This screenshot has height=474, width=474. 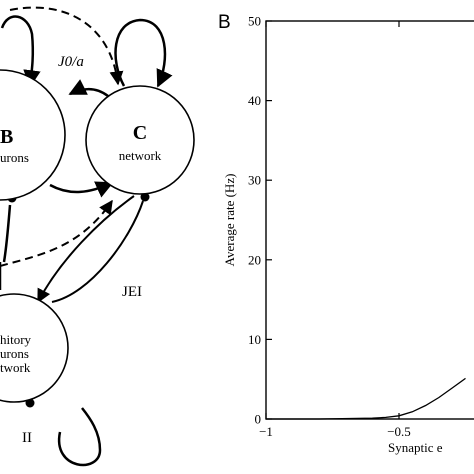 What do you see at coordinates (224, 22) in the screenshot?
I see `panel-b-label: B` at bounding box center [224, 22].